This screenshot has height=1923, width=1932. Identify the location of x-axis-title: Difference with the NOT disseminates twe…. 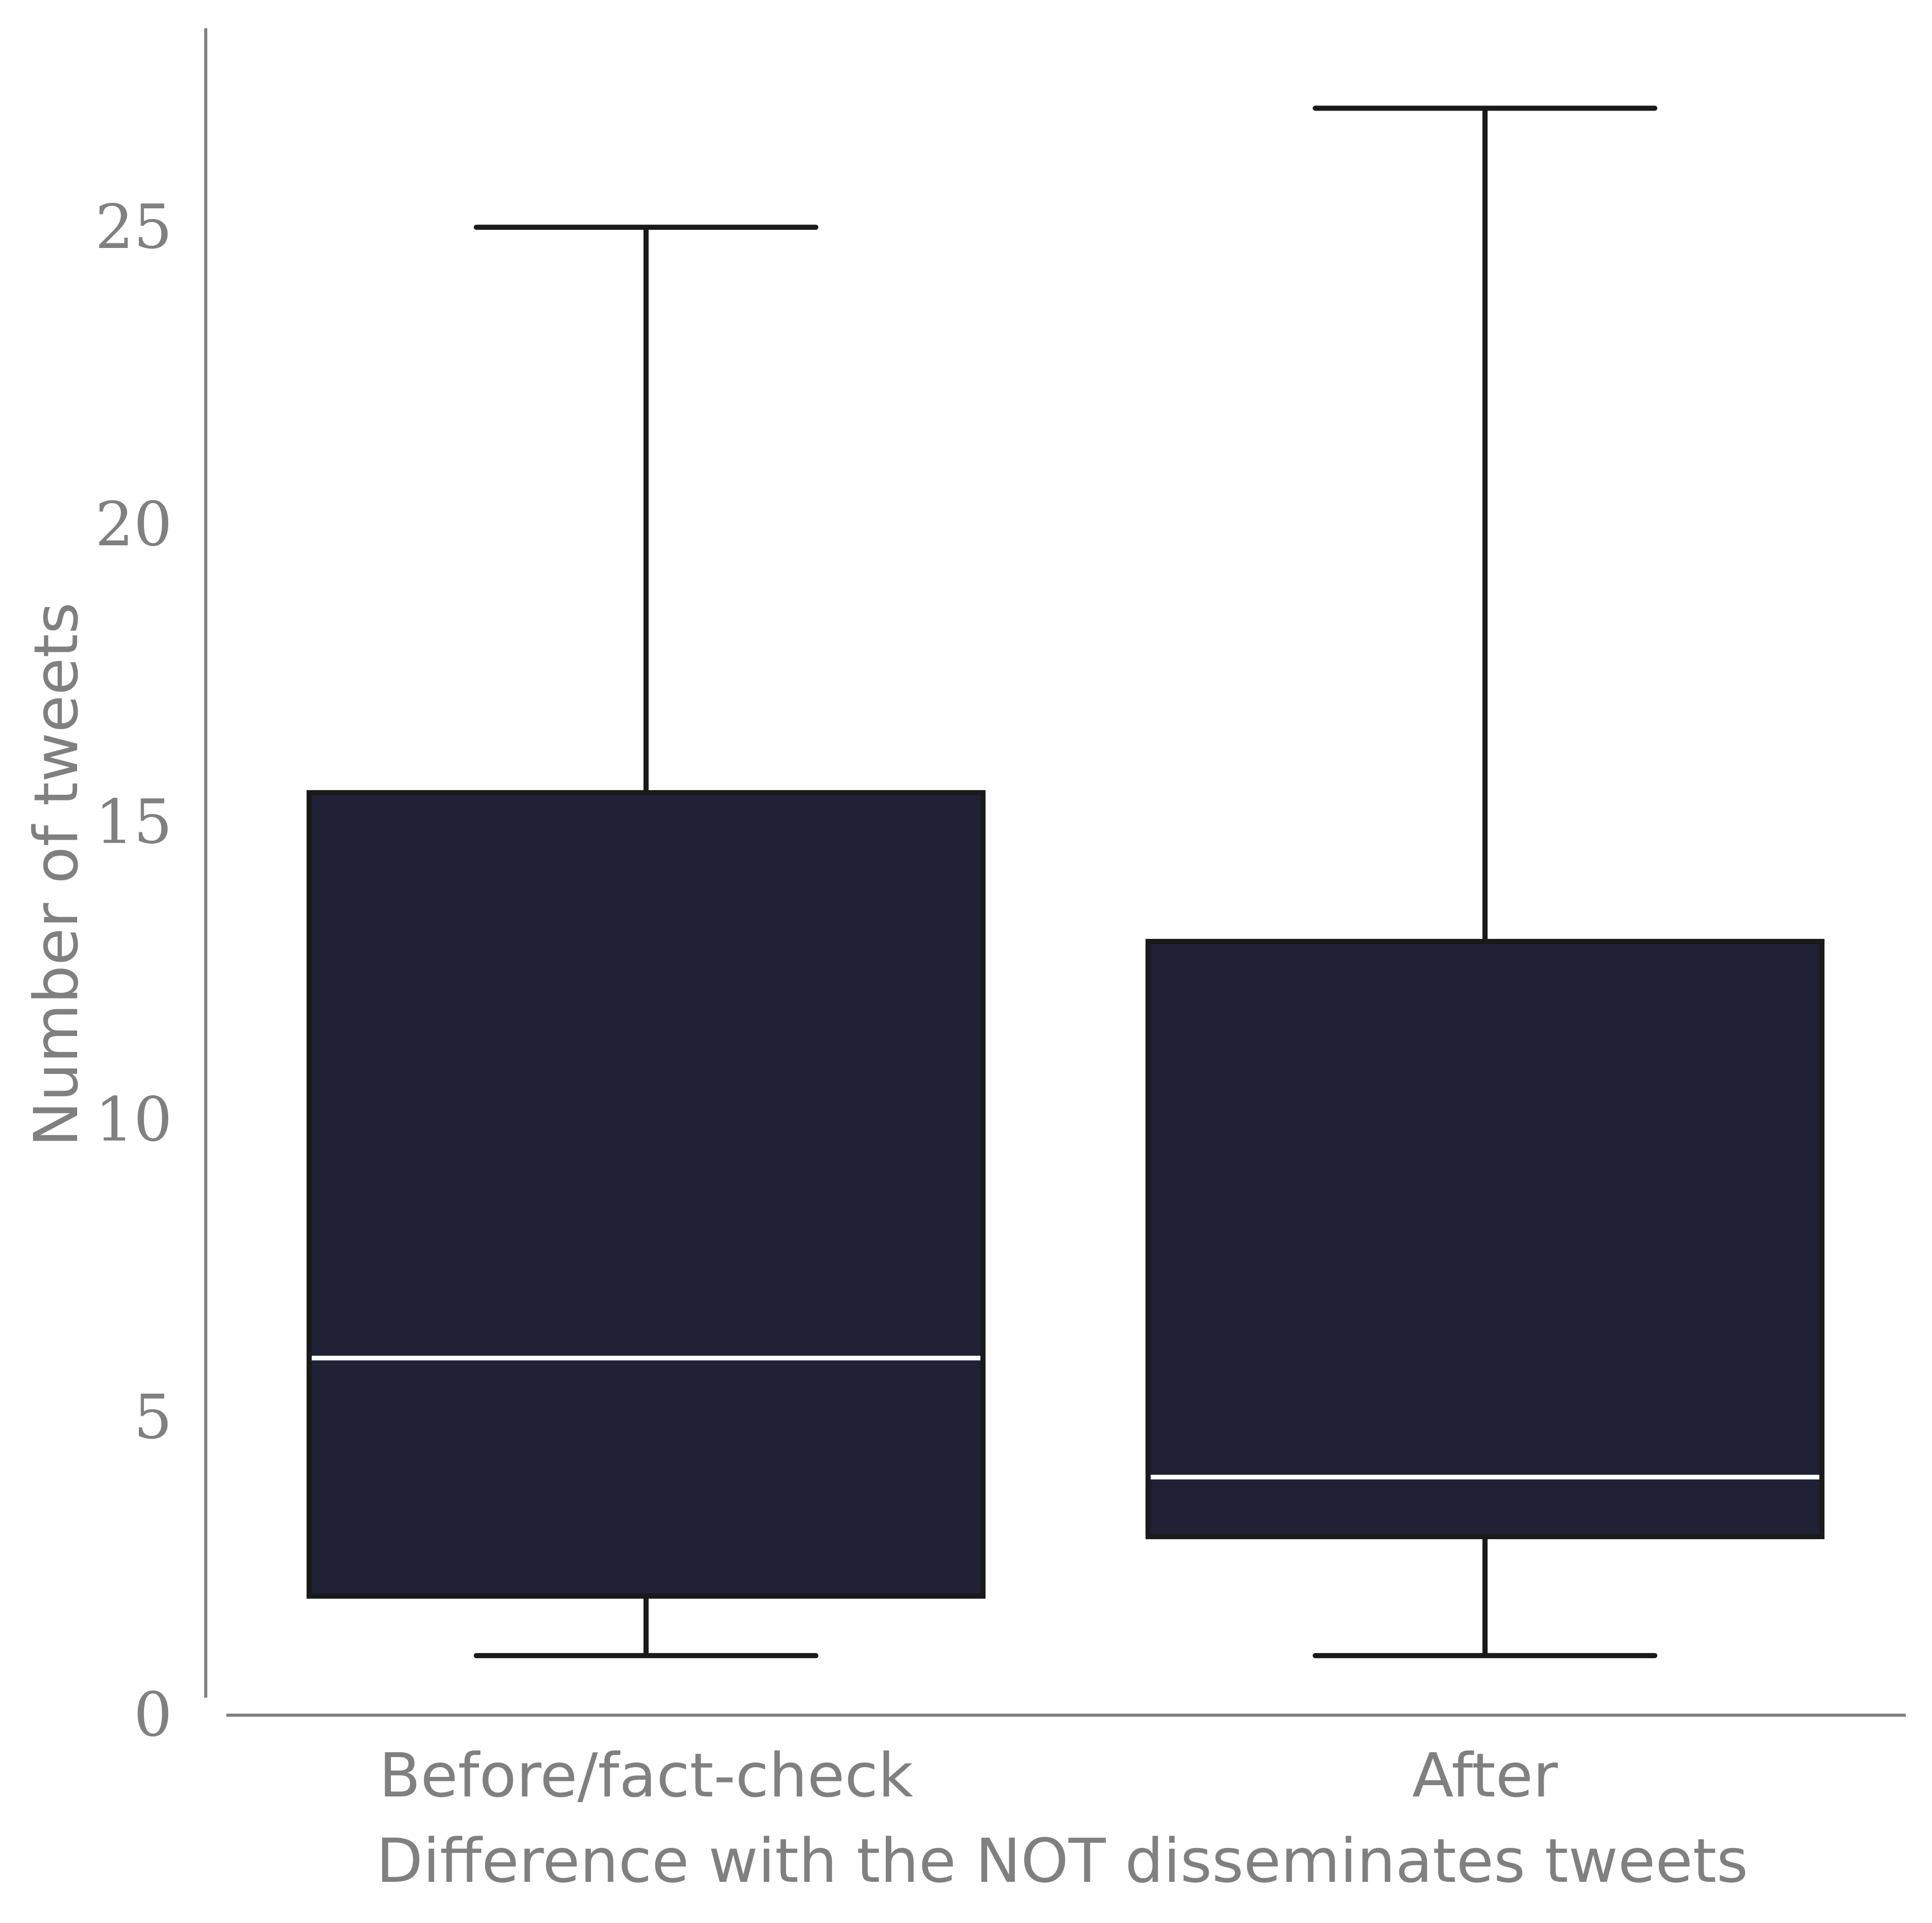
(1062, 1860).